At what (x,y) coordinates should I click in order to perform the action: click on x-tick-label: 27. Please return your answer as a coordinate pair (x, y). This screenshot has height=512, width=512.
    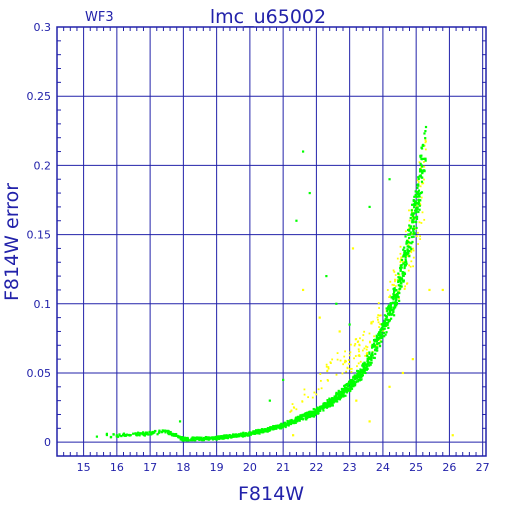
    Looking at the image, I should click on (483, 467).